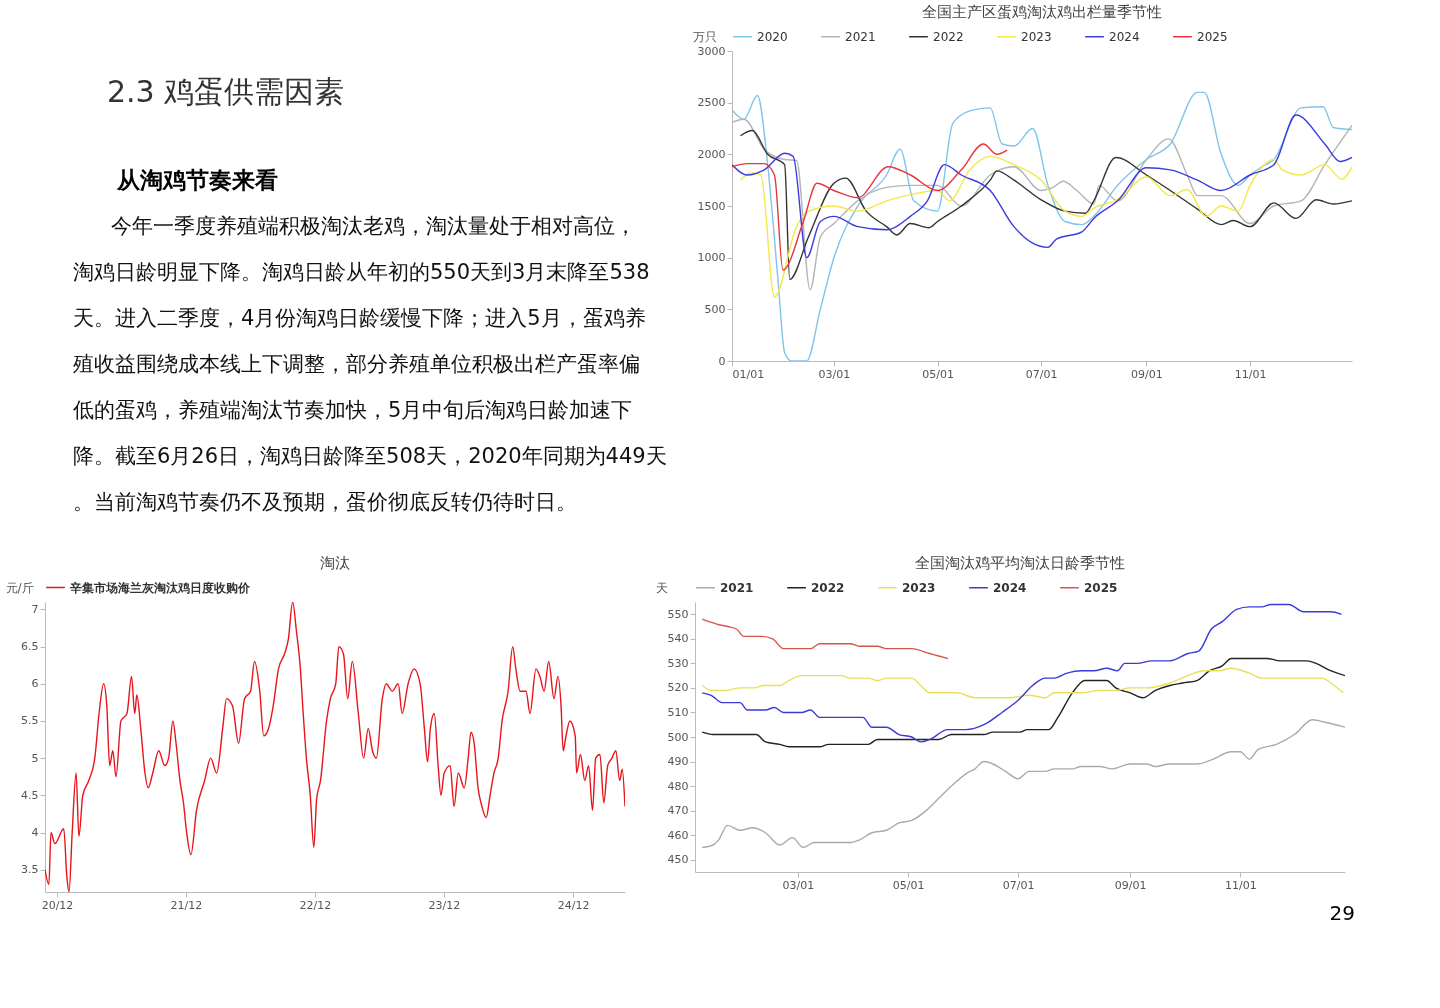 Image resolution: width=1440 pixels, height=1008 pixels. I want to click on y-tick-label: 520, so click(678, 688).